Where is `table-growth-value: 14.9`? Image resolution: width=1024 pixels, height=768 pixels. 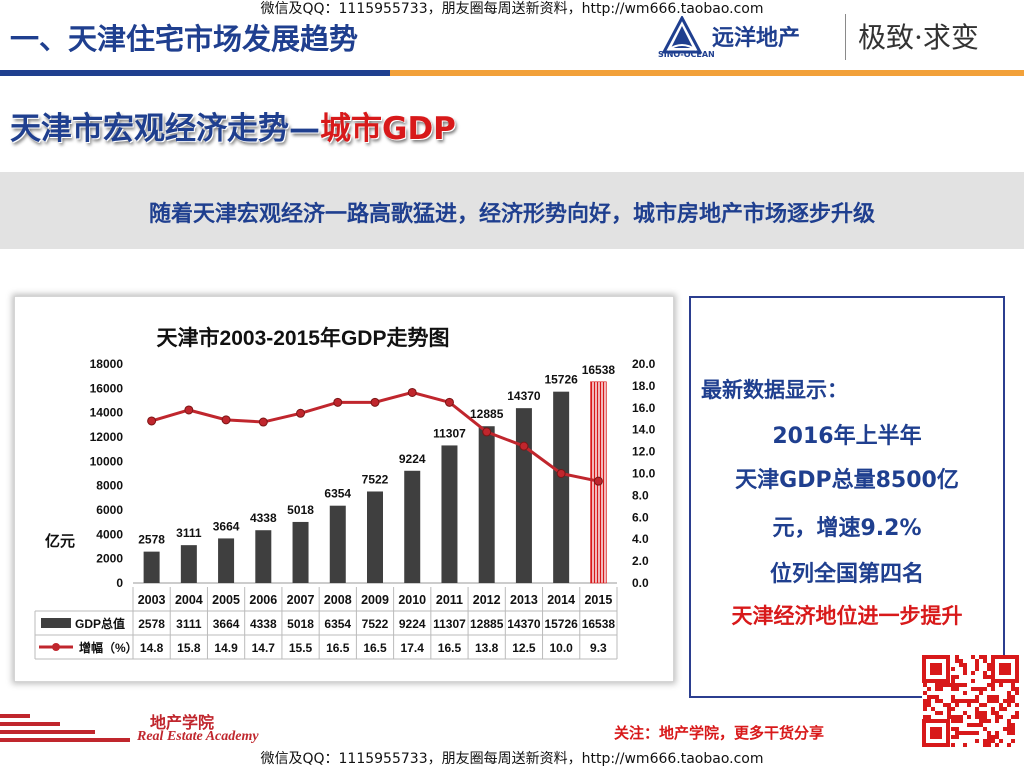
table-growth-value: 14.9 is located at coordinates (226, 648).